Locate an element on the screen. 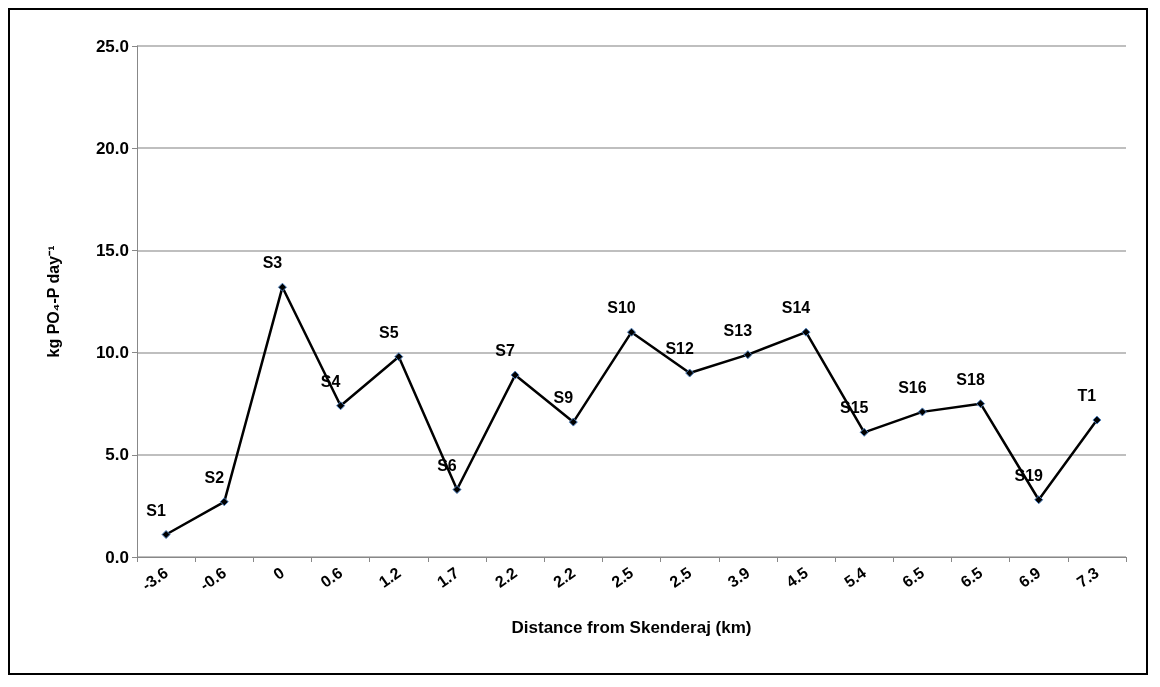  x-axis-title: Distance from Skenderaj (km) is located at coordinates (631, 627).